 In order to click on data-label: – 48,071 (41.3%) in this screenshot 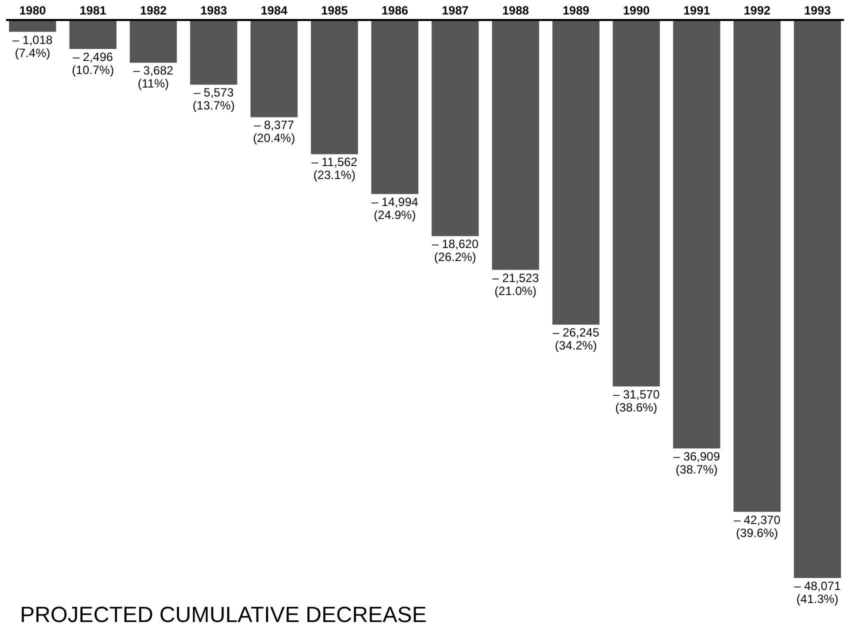, I will do `click(818, 592)`.